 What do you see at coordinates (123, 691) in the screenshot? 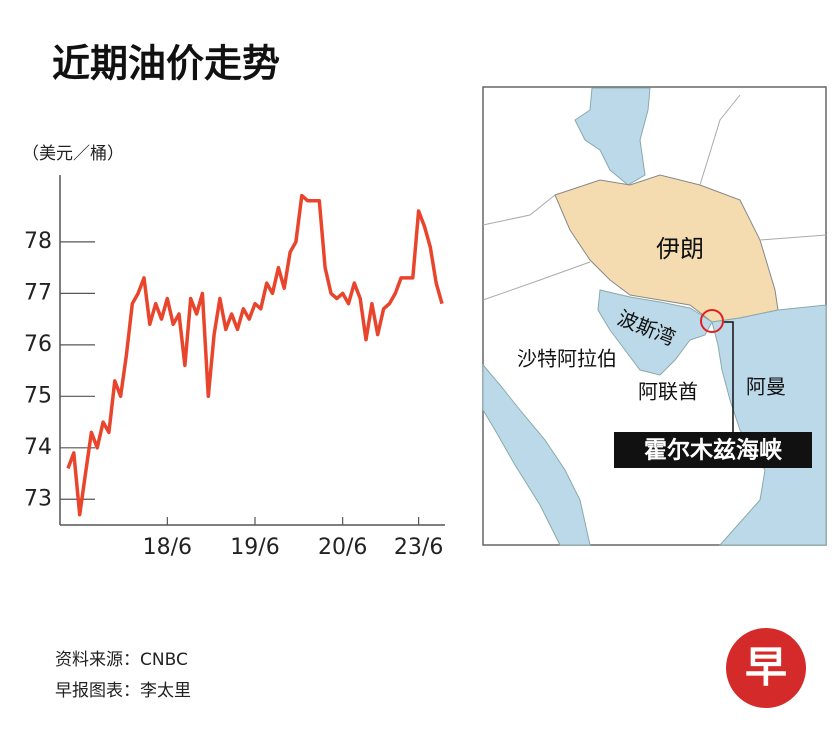
I see `credit: 早报图表：李太里` at bounding box center [123, 691].